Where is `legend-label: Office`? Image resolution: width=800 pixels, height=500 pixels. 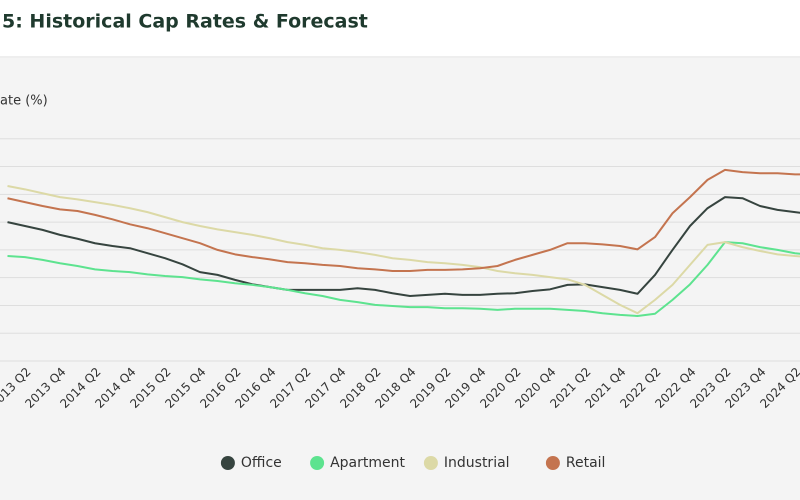
legend-label: Office is located at coordinates (261, 463).